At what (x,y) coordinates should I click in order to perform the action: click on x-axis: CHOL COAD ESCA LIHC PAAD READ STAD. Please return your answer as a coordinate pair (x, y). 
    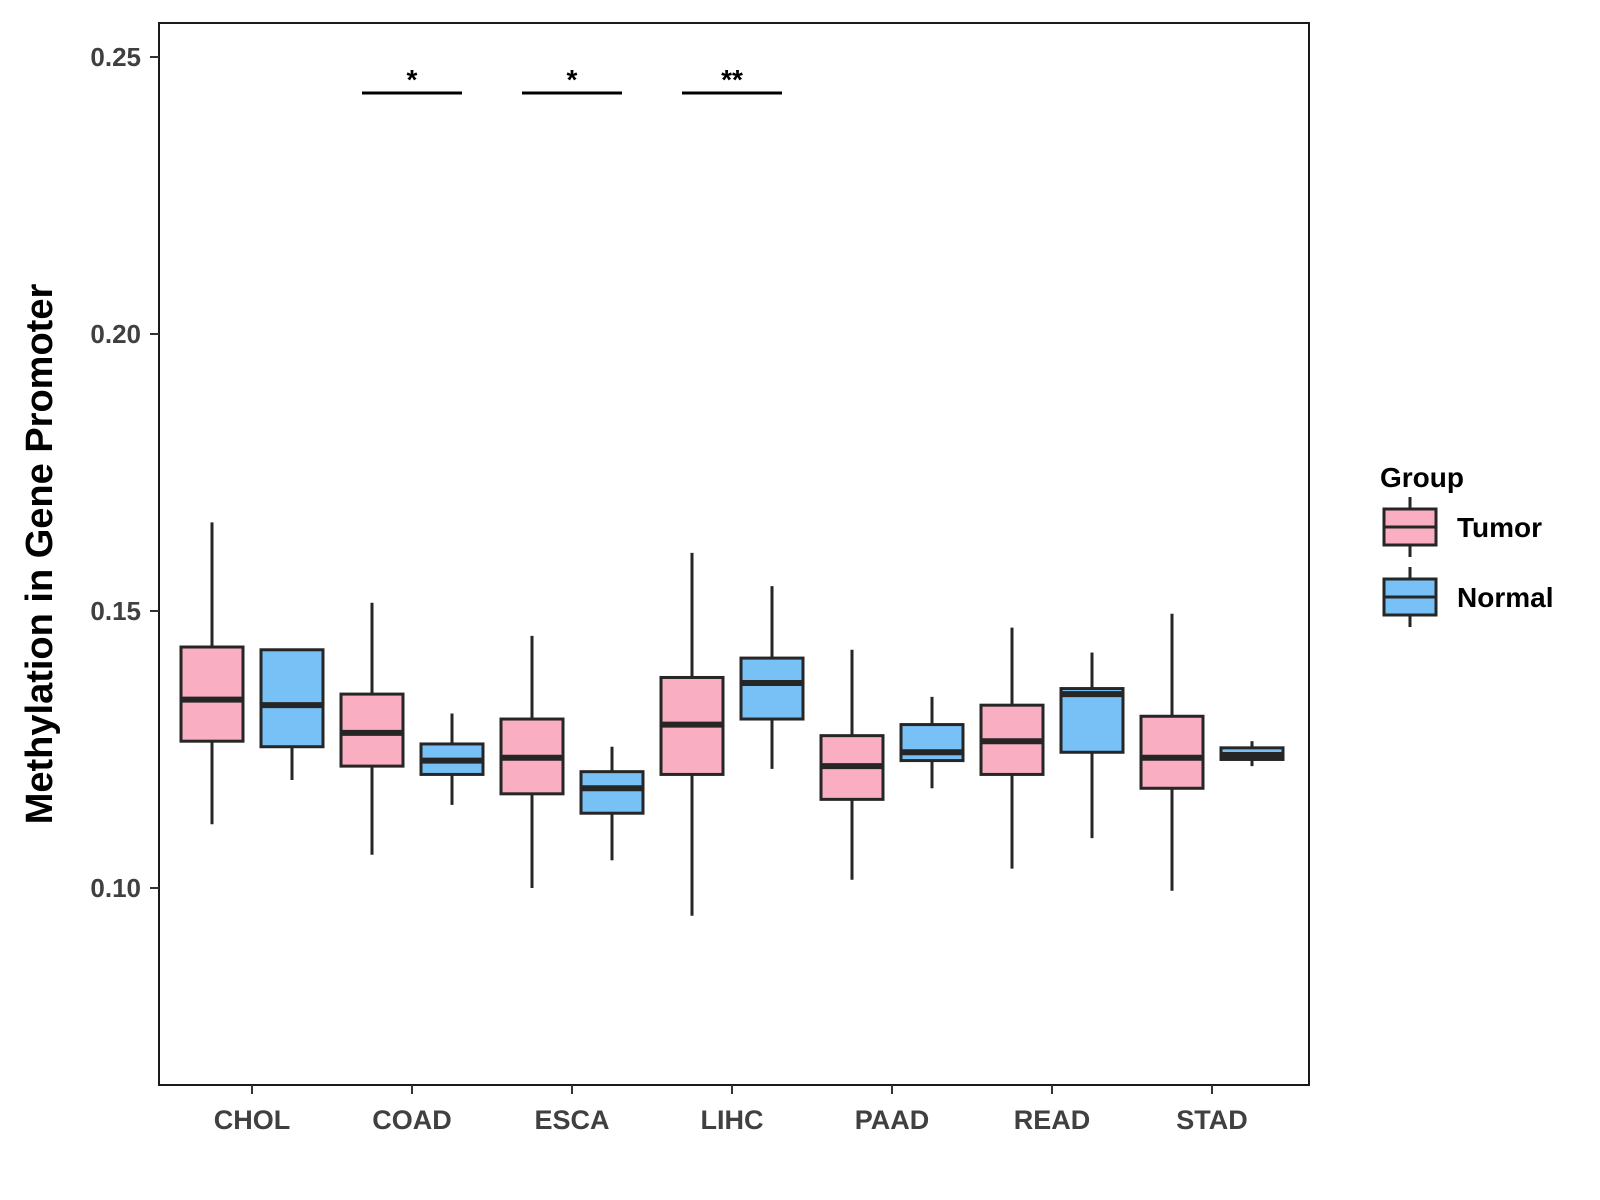
    Looking at the image, I should click on (731, 1110).